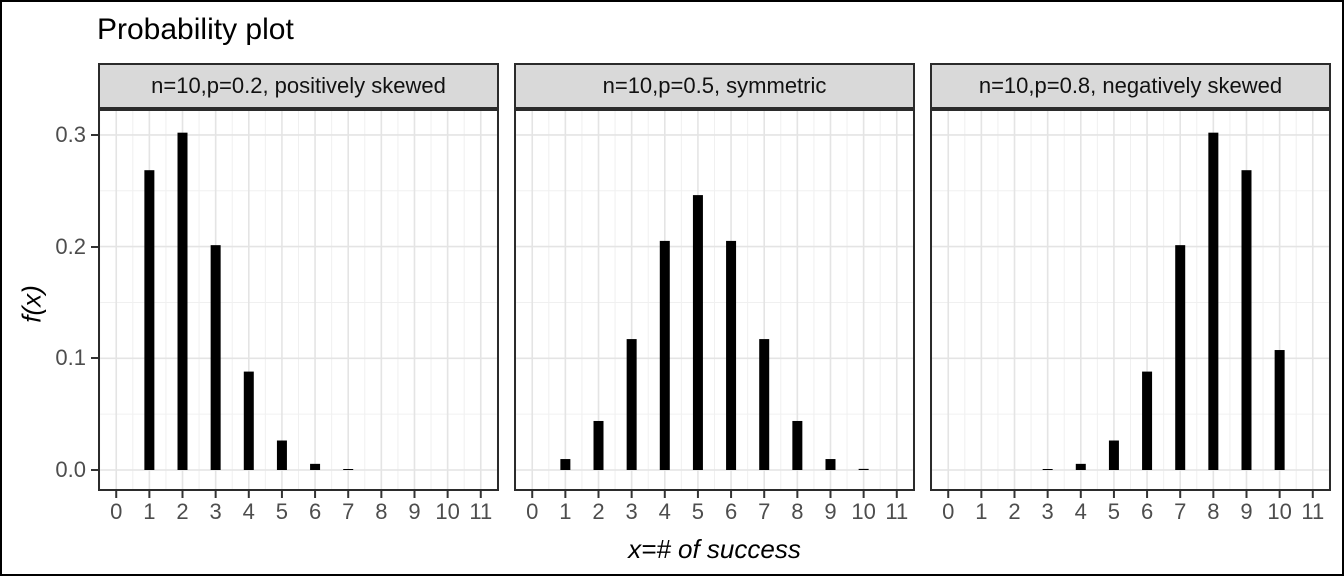 The height and width of the screenshot is (576, 1344). What do you see at coordinates (195, 29) in the screenshot?
I see `chart-title: Probability plot` at bounding box center [195, 29].